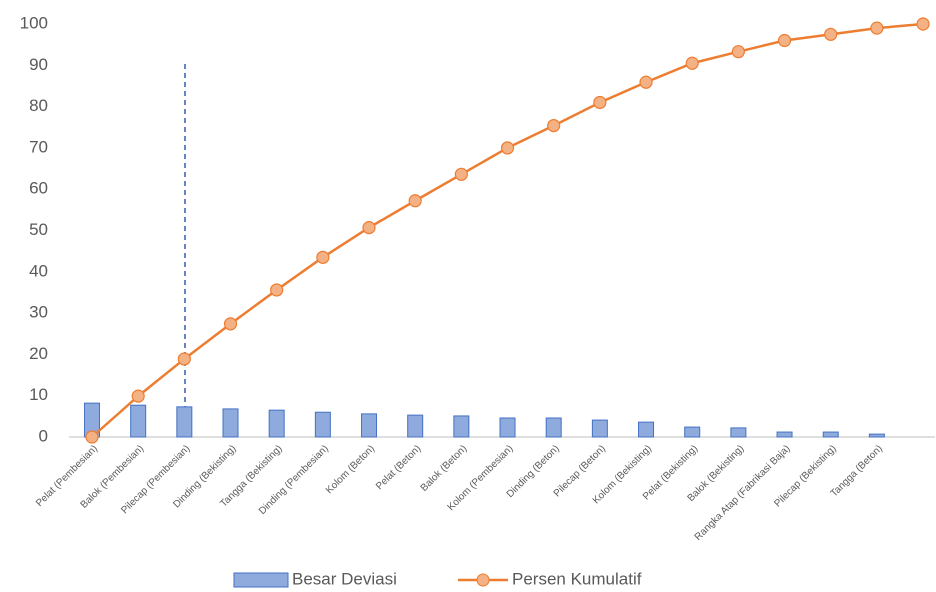 The height and width of the screenshot is (592, 936). Describe the element at coordinates (444, 468) in the screenshot. I see `x-tick-label: Balok (Beton)` at that location.